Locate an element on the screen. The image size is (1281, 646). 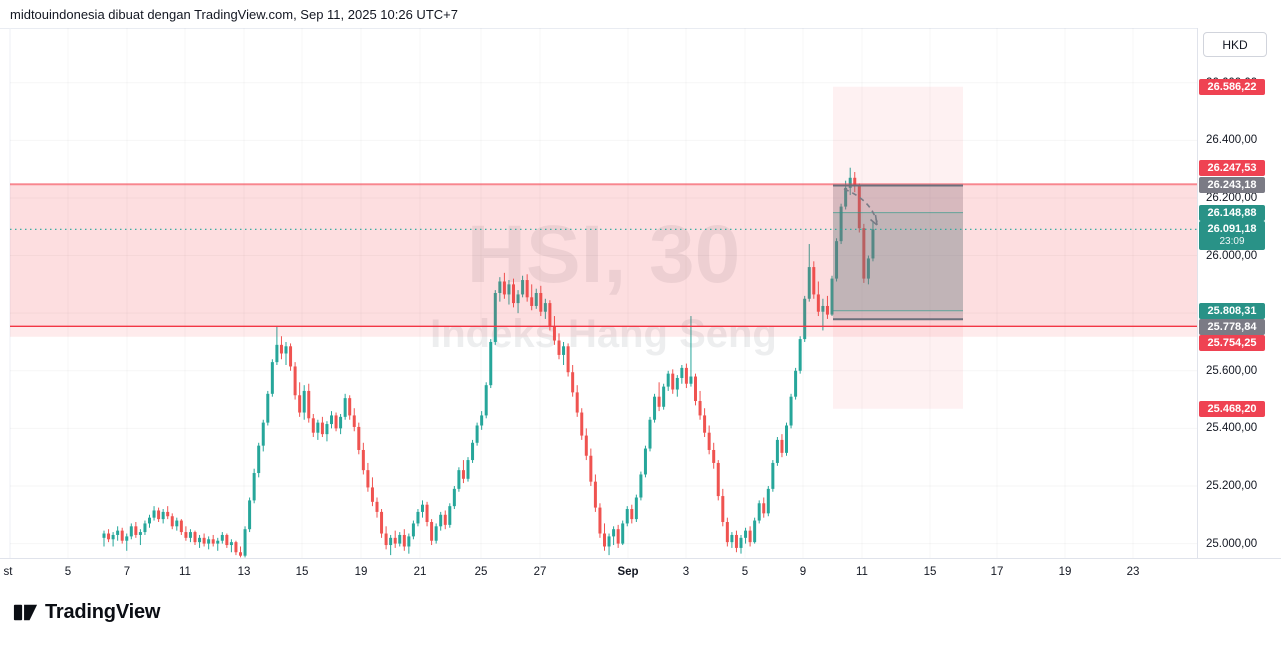
current-price-badge: 26.091,18 23:09 is located at coordinates (1232, 236).